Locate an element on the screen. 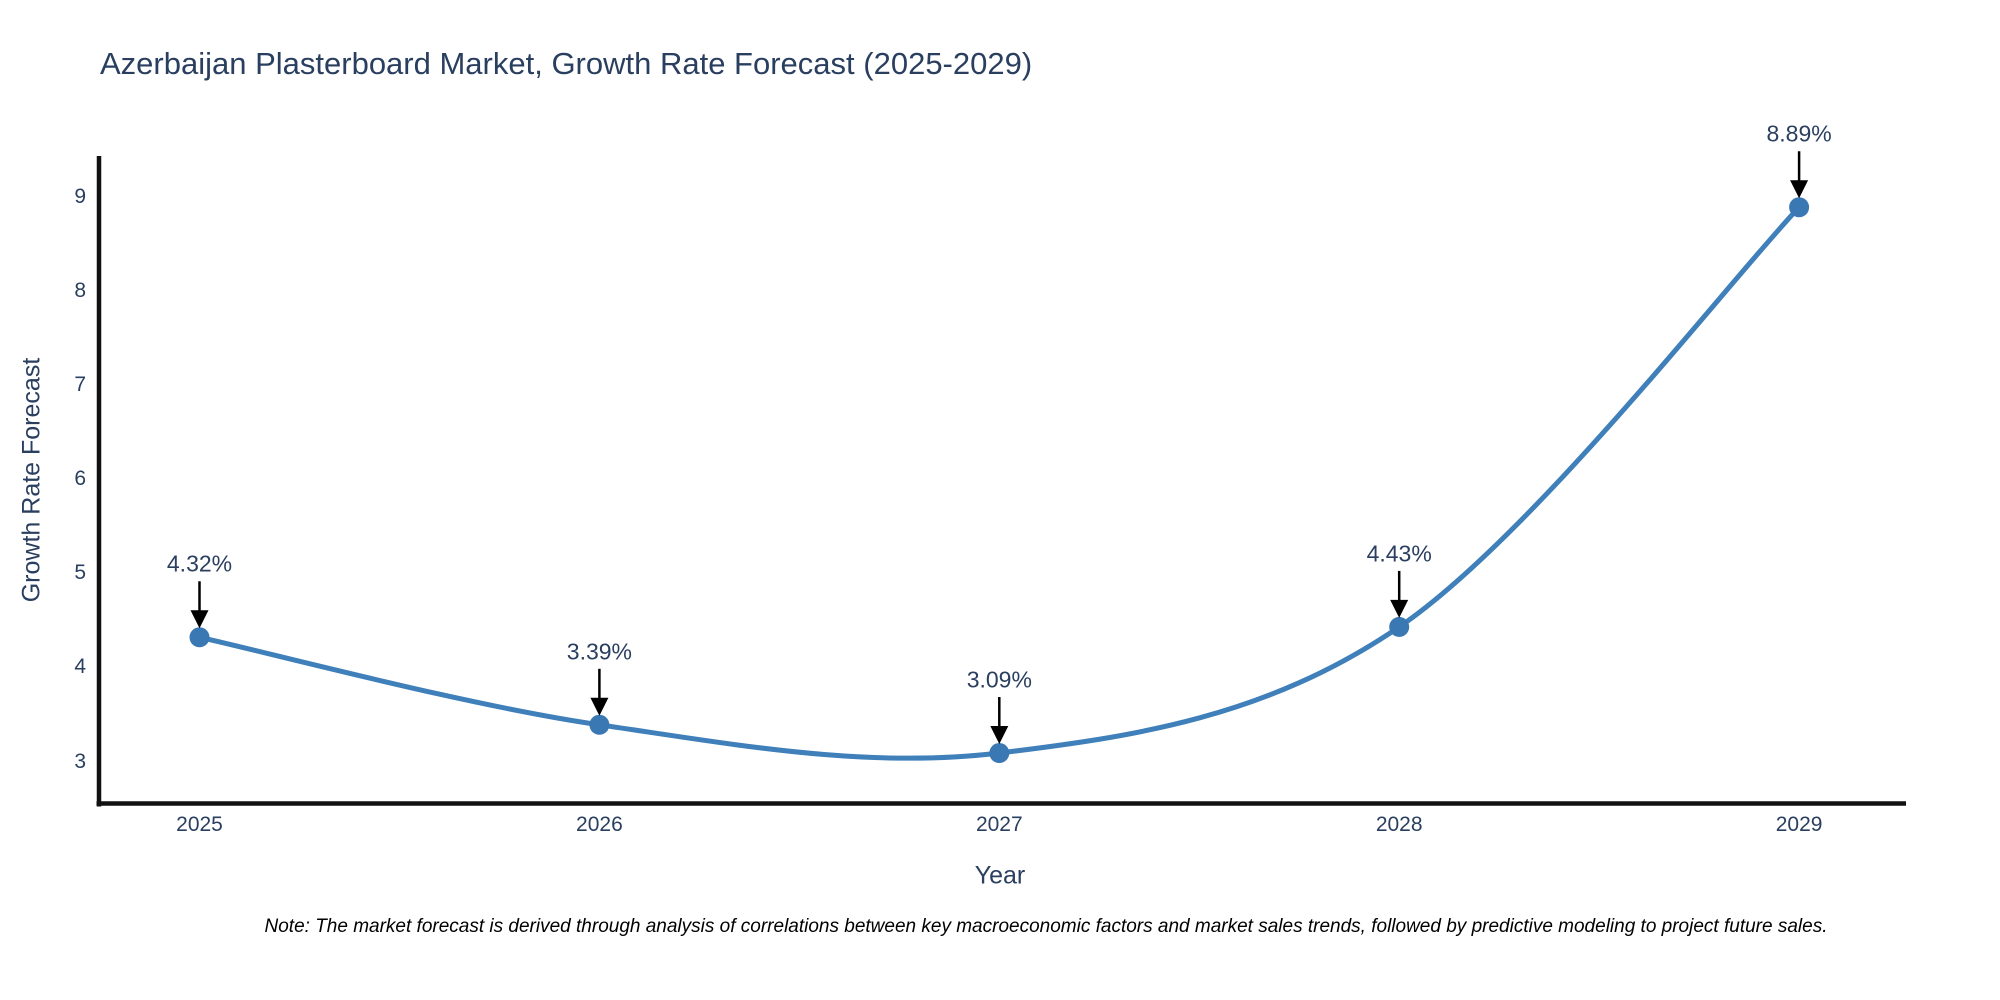 The width and height of the screenshot is (2000, 1000). point-value-label: 3.39% is located at coordinates (599, 651).